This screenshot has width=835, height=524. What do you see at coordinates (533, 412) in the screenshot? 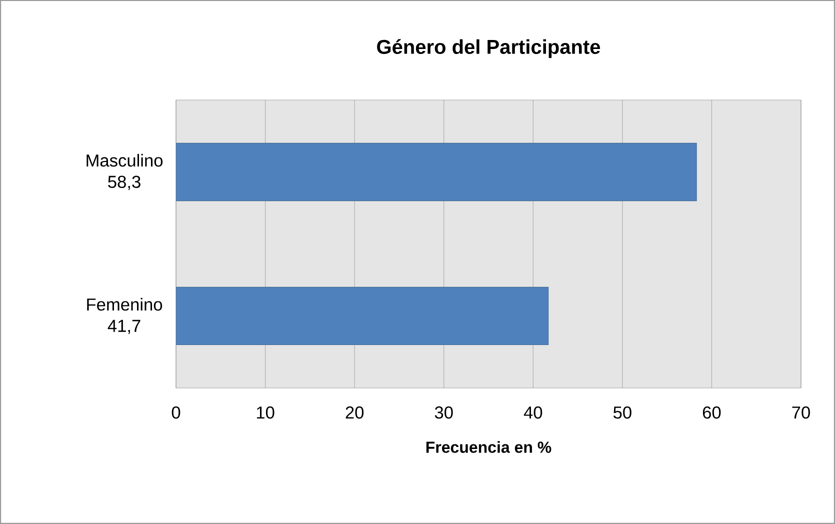
I see `x-tick-label: 40` at bounding box center [533, 412].